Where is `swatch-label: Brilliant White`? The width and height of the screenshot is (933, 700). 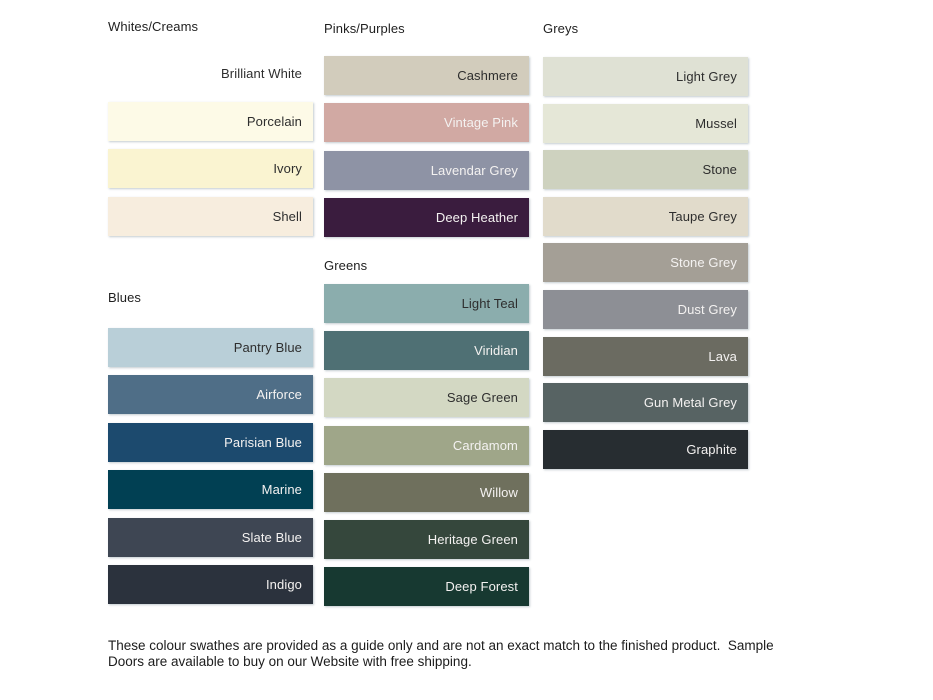
swatch-label: Brilliant White is located at coordinates (261, 73).